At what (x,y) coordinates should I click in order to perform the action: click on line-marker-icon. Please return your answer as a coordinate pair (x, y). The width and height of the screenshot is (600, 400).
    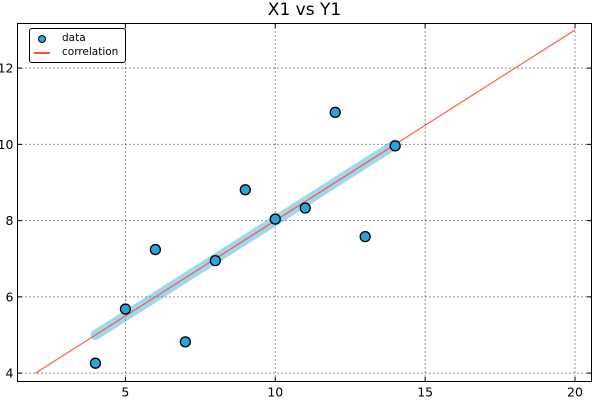
    Looking at the image, I should click on (42, 52).